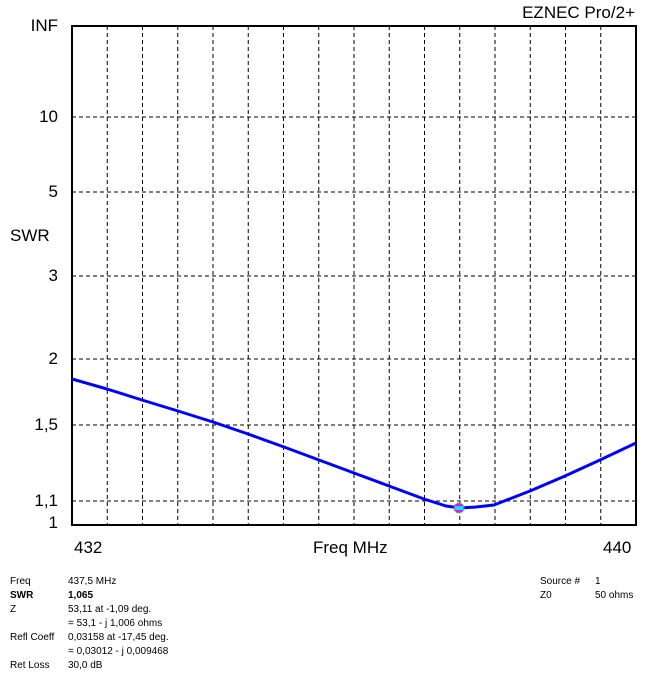 The height and width of the screenshot is (682, 671). I want to click on refl-coeff-rect-value: = 0,03012 - j 0,009468, so click(118, 651).